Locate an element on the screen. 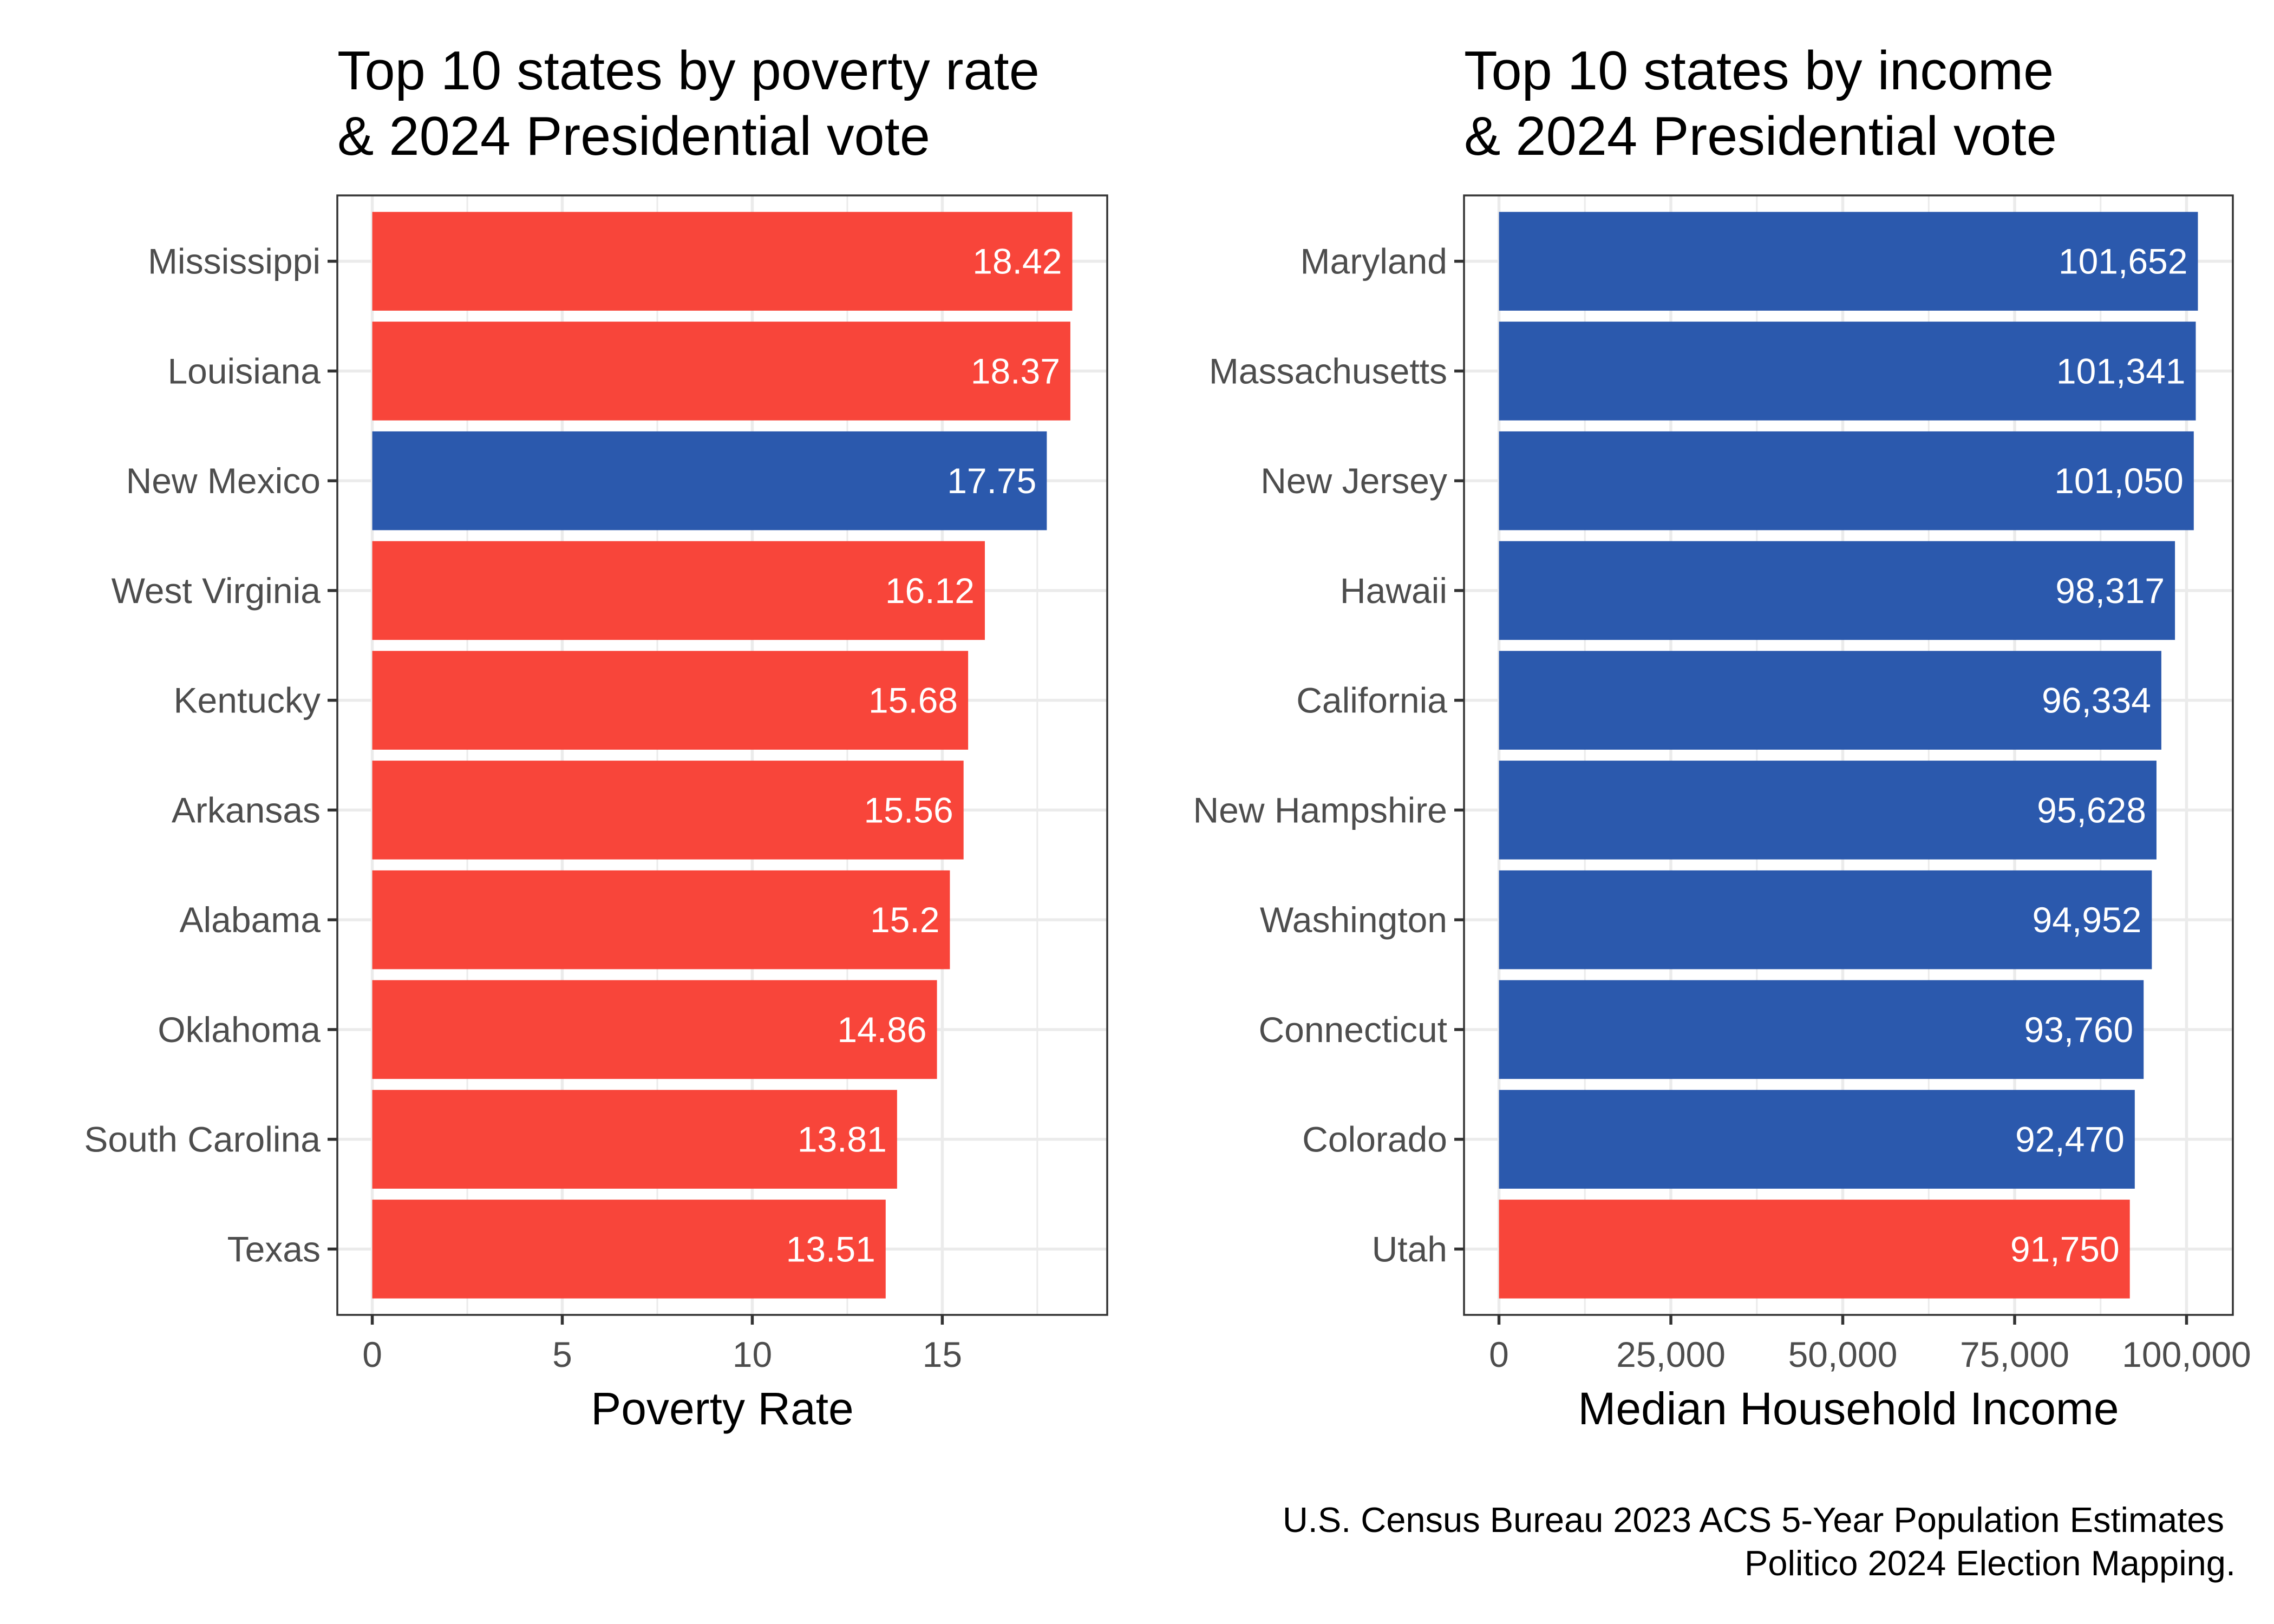  income-chart-x-tick-label-75-000: 75,000 is located at coordinates (2015, 1354).